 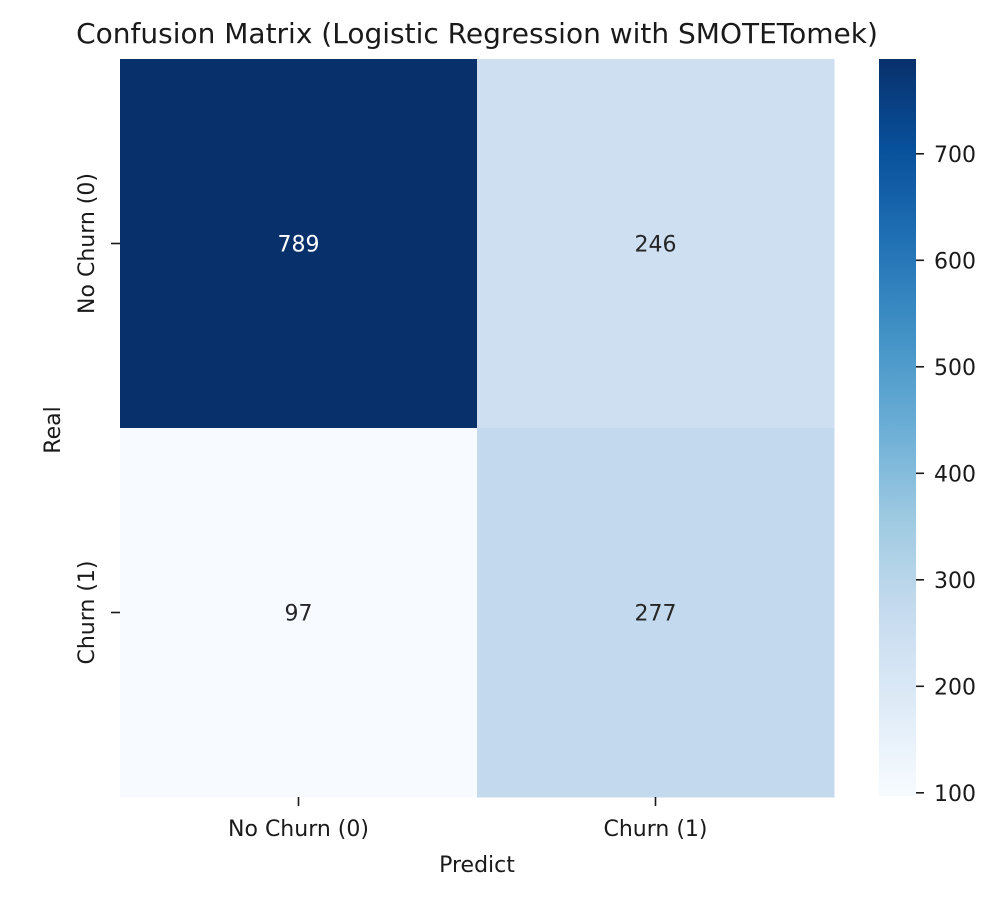 I want to click on x-tick-label: No Churn (0), so click(x=298, y=829).